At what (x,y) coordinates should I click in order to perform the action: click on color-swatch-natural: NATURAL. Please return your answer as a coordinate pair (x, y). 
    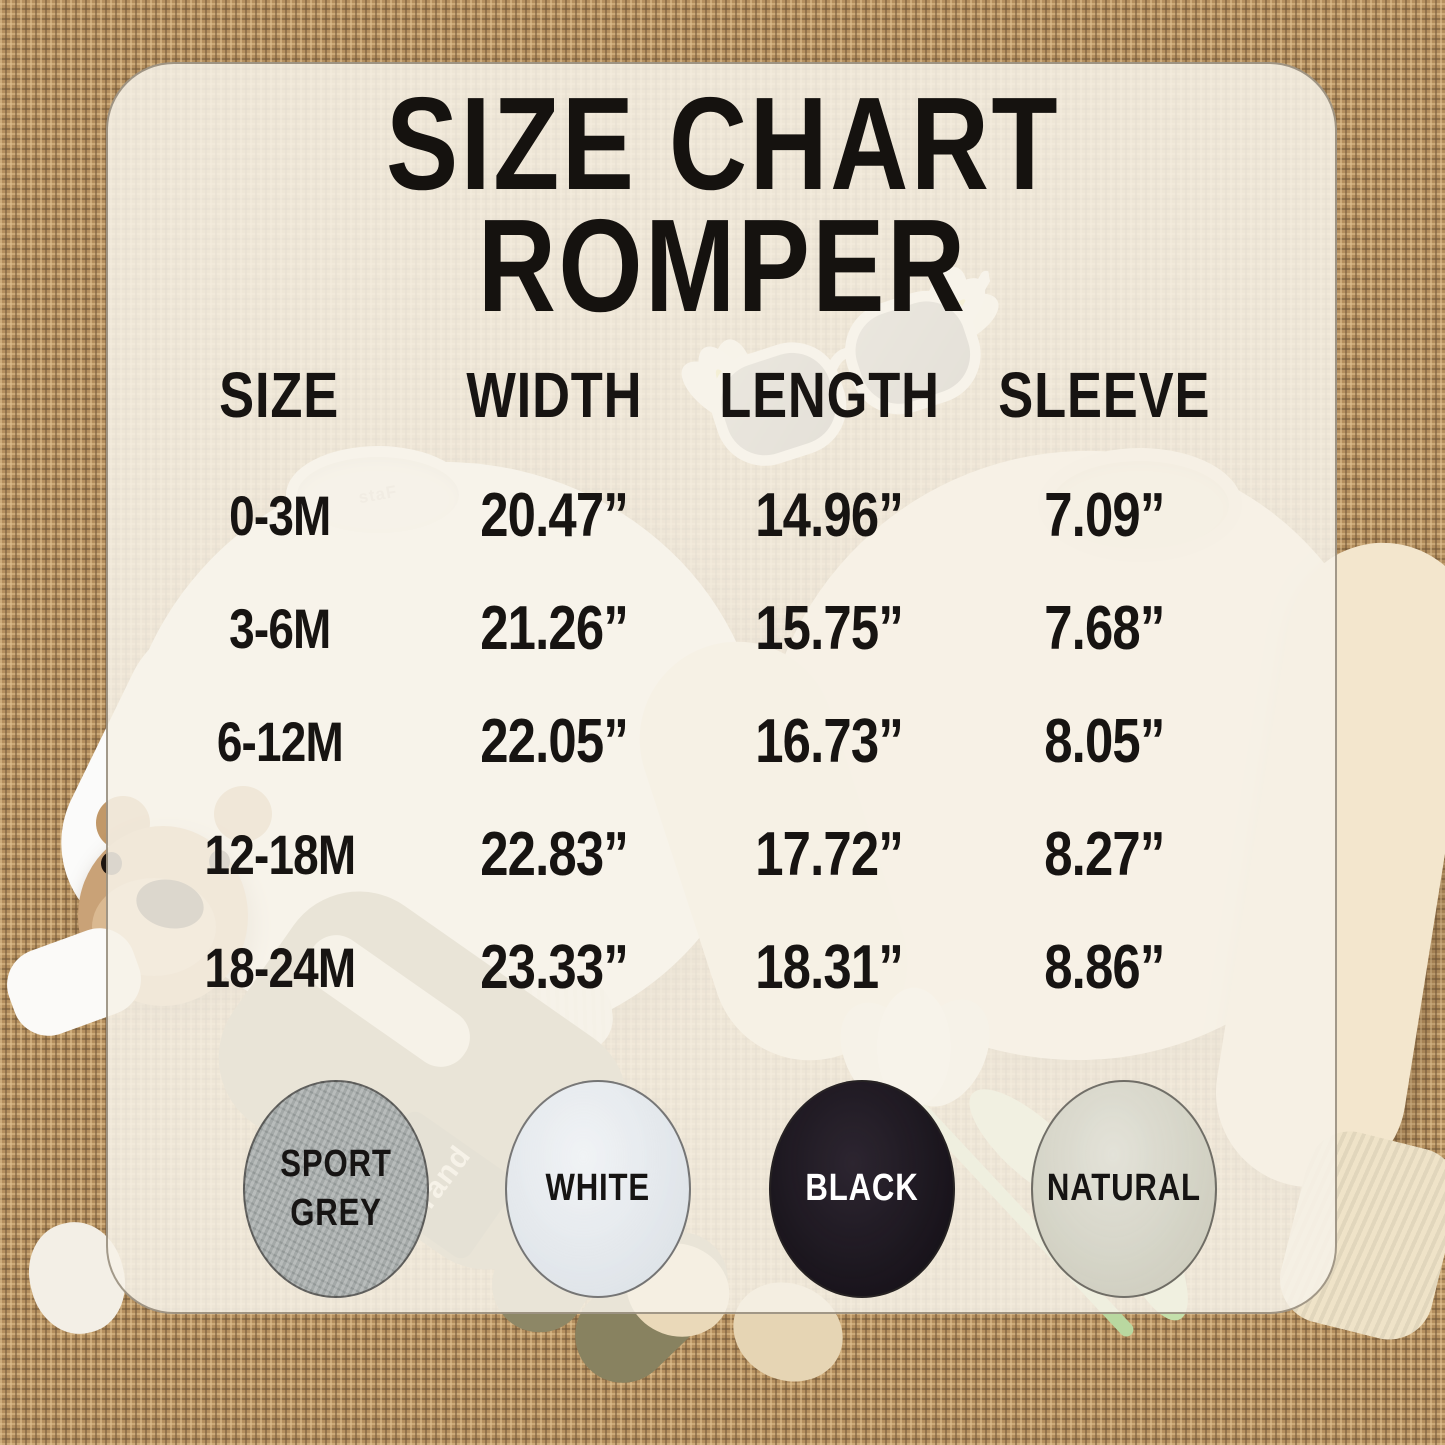
    Looking at the image, I should click on (1124, 1189).